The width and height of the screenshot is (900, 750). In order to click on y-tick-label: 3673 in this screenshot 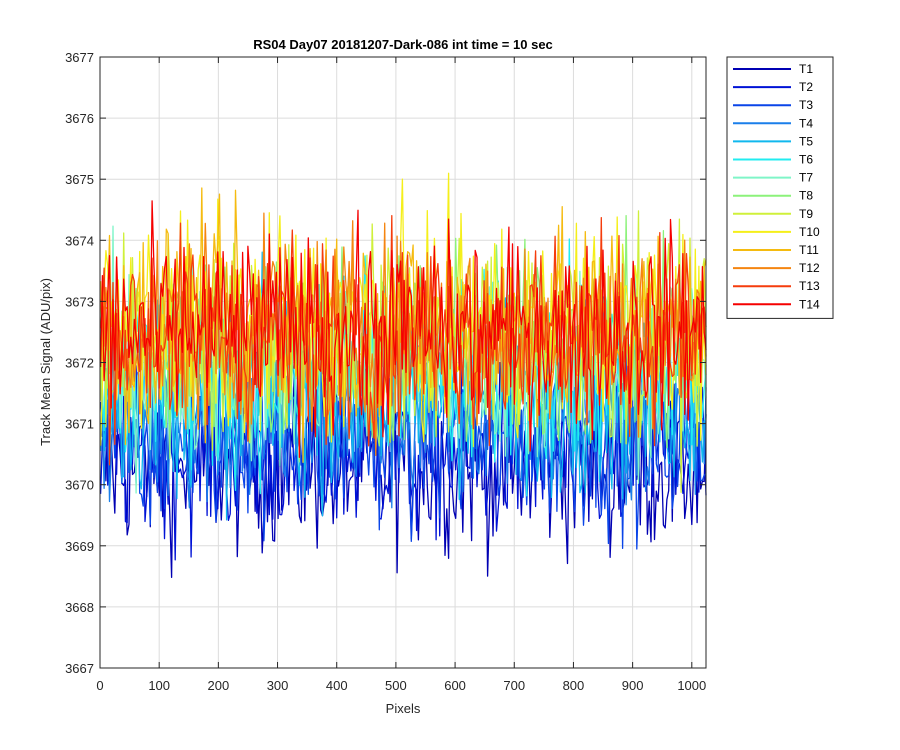, I will do `click(79, 301)`.